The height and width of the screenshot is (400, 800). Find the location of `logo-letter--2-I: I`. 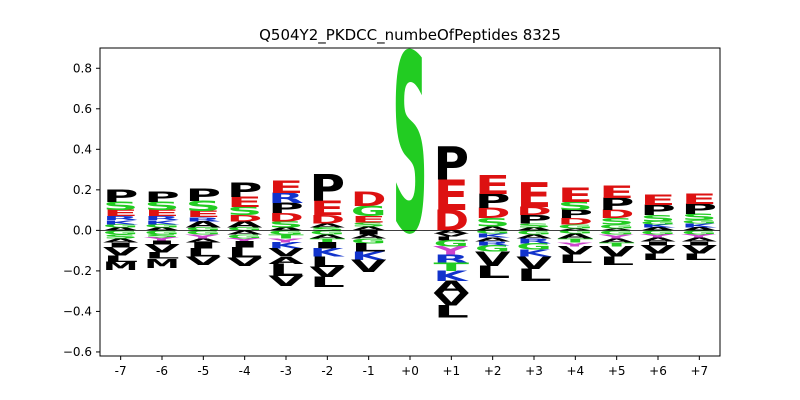

logo-letter--2-I: I is located at coordinates (328, 246).